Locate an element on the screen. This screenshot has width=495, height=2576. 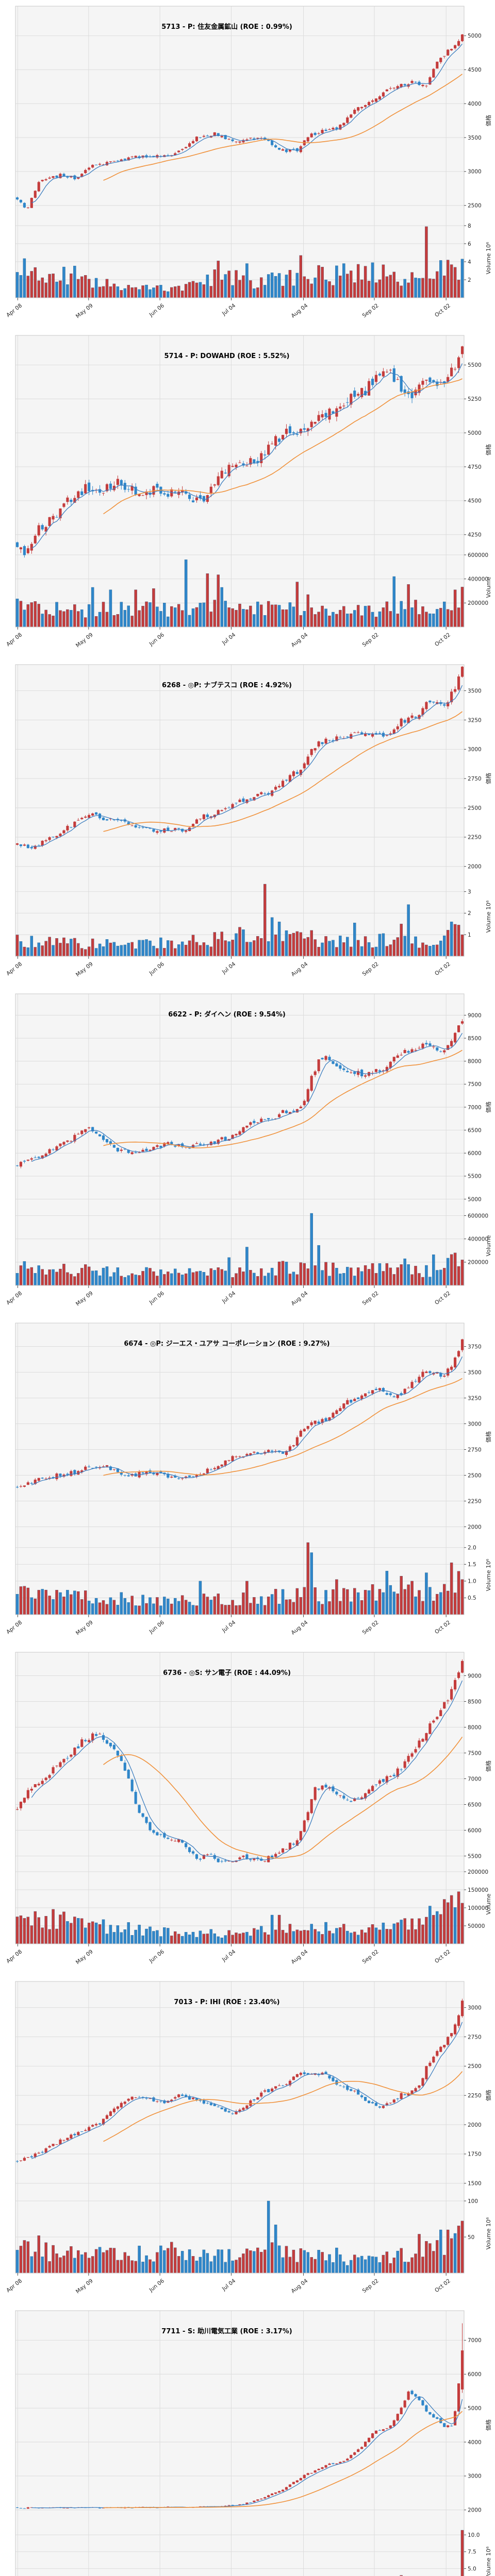
price-tick-label: 9000 is located at coordinates (475, 1015).